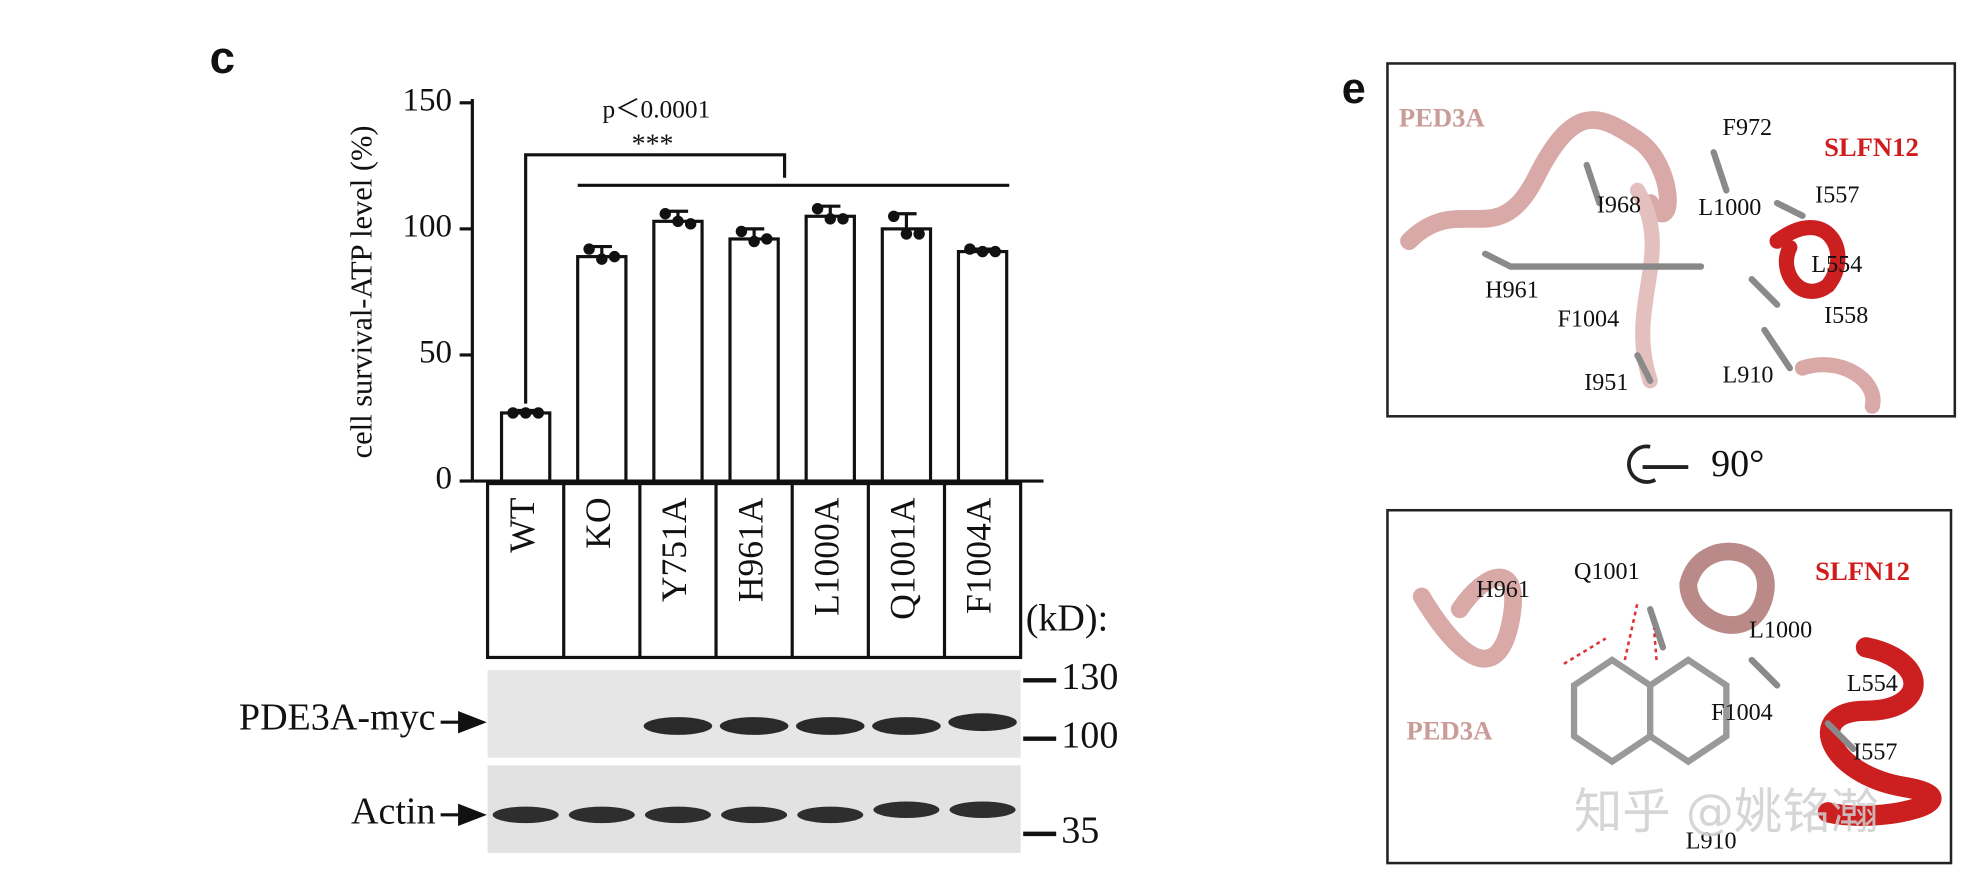 The image size is (1988, 891). I want to click on y-axis-label: cell survival-ATP level (%), so click(361, 291).